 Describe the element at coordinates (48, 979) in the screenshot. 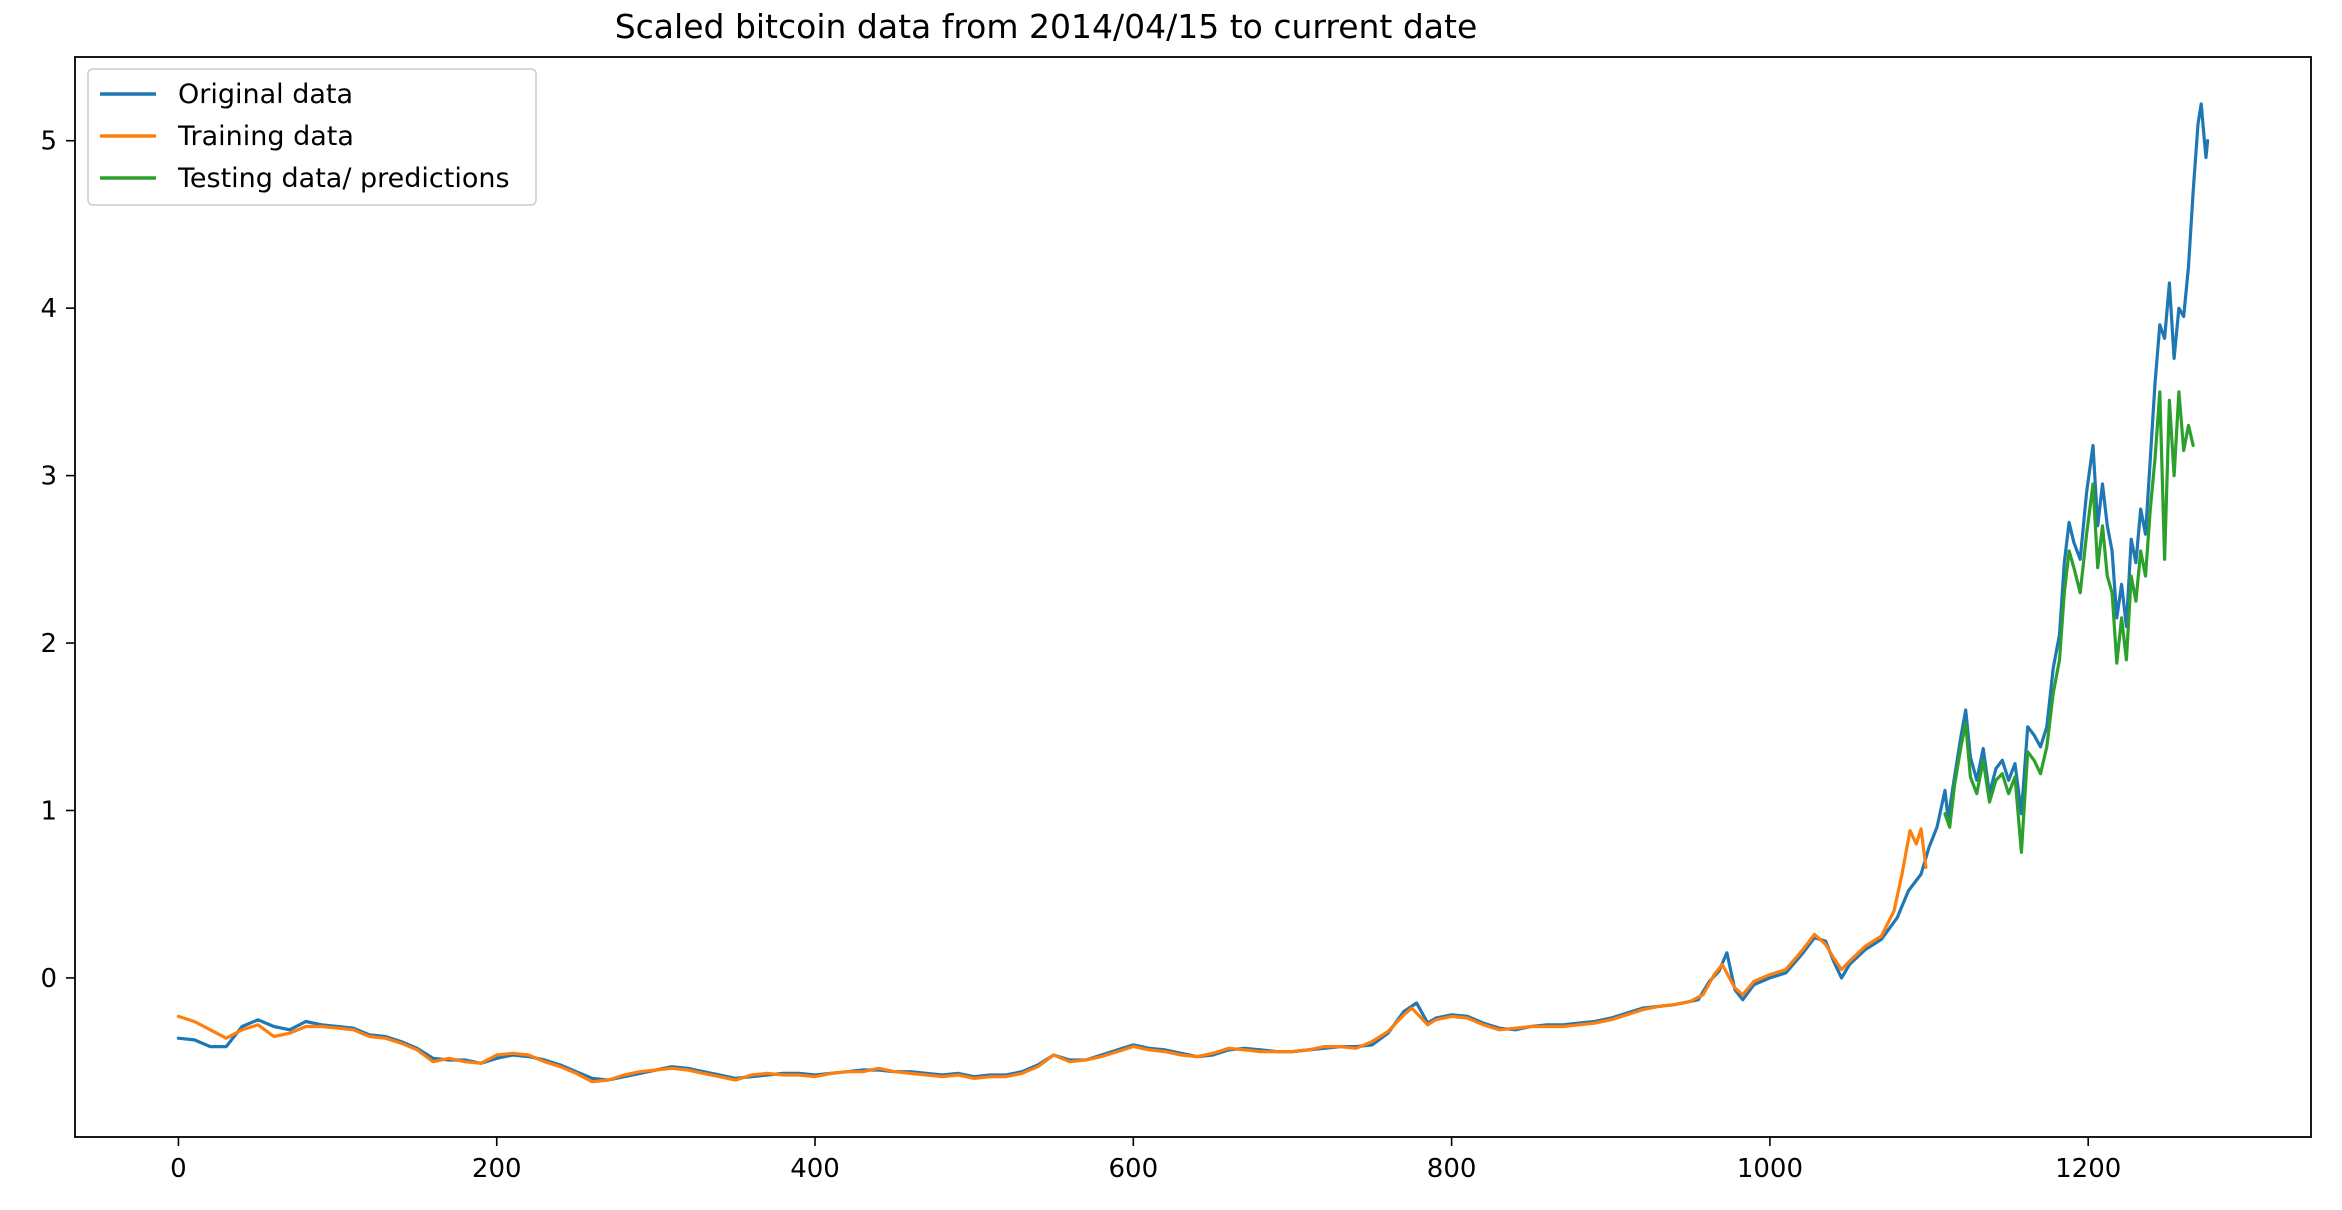

I see `y-tick-label: 0` at that location.